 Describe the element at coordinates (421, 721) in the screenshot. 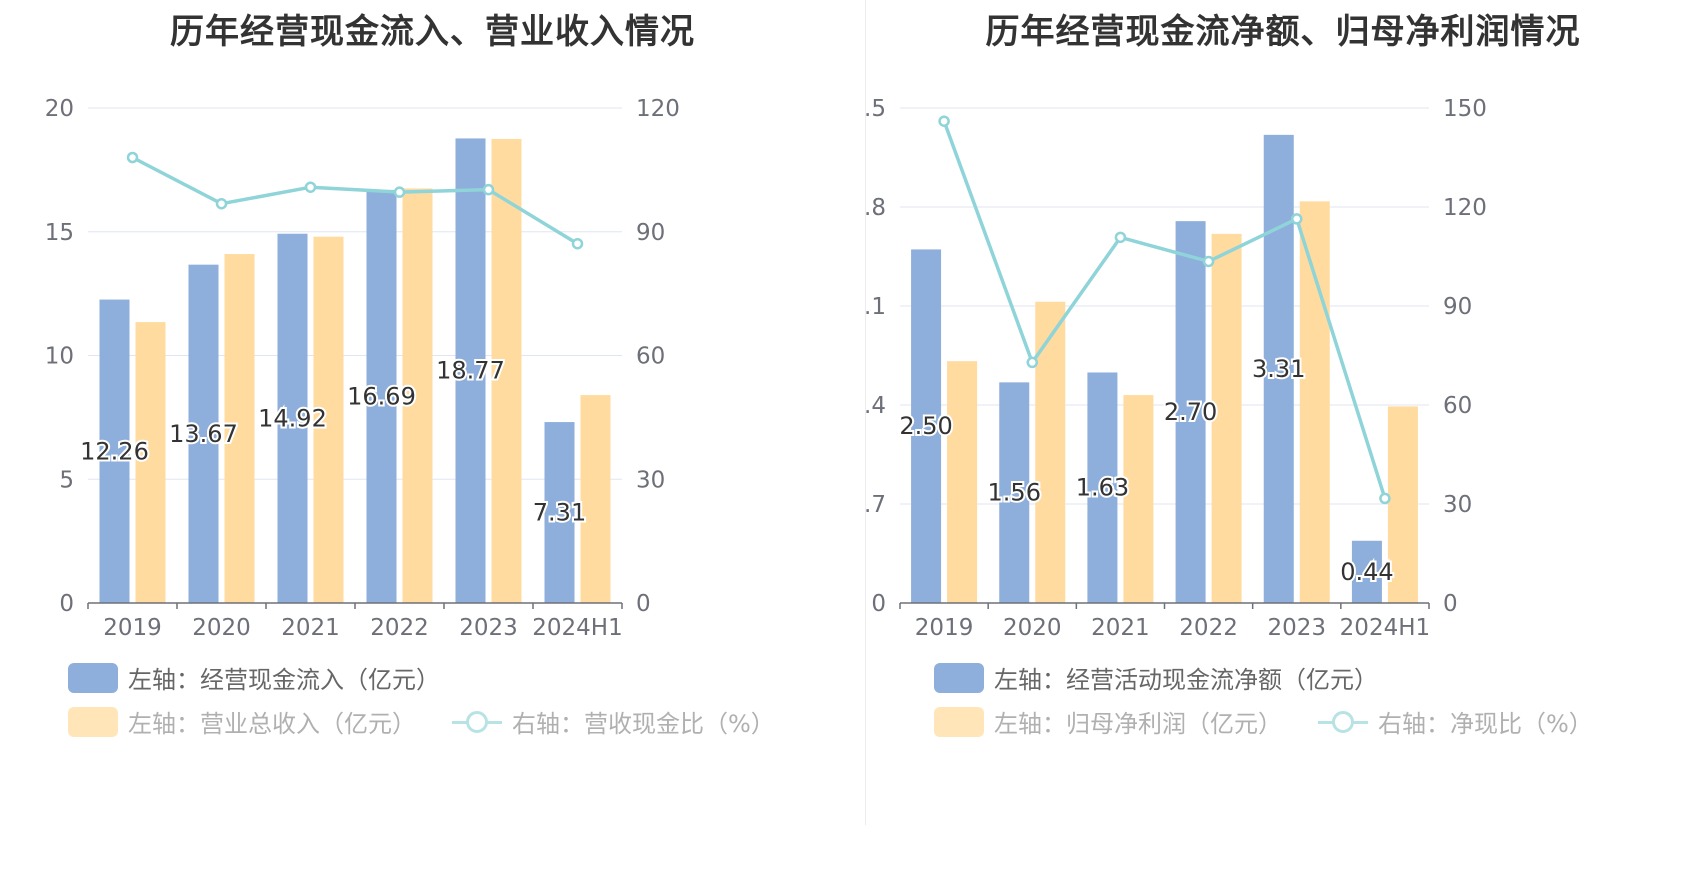

I see `legend-row-2: 左轴：营业总收入（亿元） 右轴：营收现金比（%）` at that location.